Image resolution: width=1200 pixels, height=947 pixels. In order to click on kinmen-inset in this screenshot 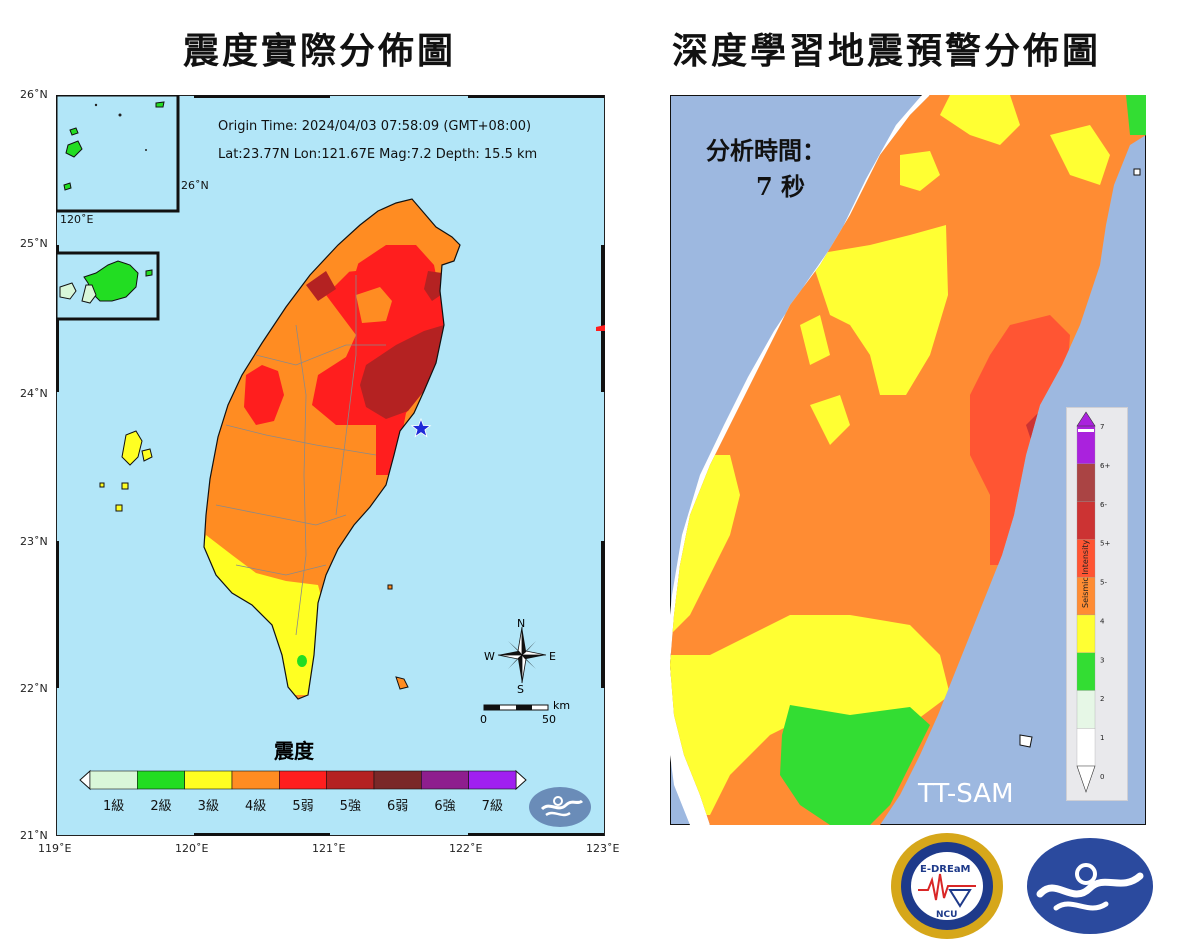, I will do `click(107, 286)`.